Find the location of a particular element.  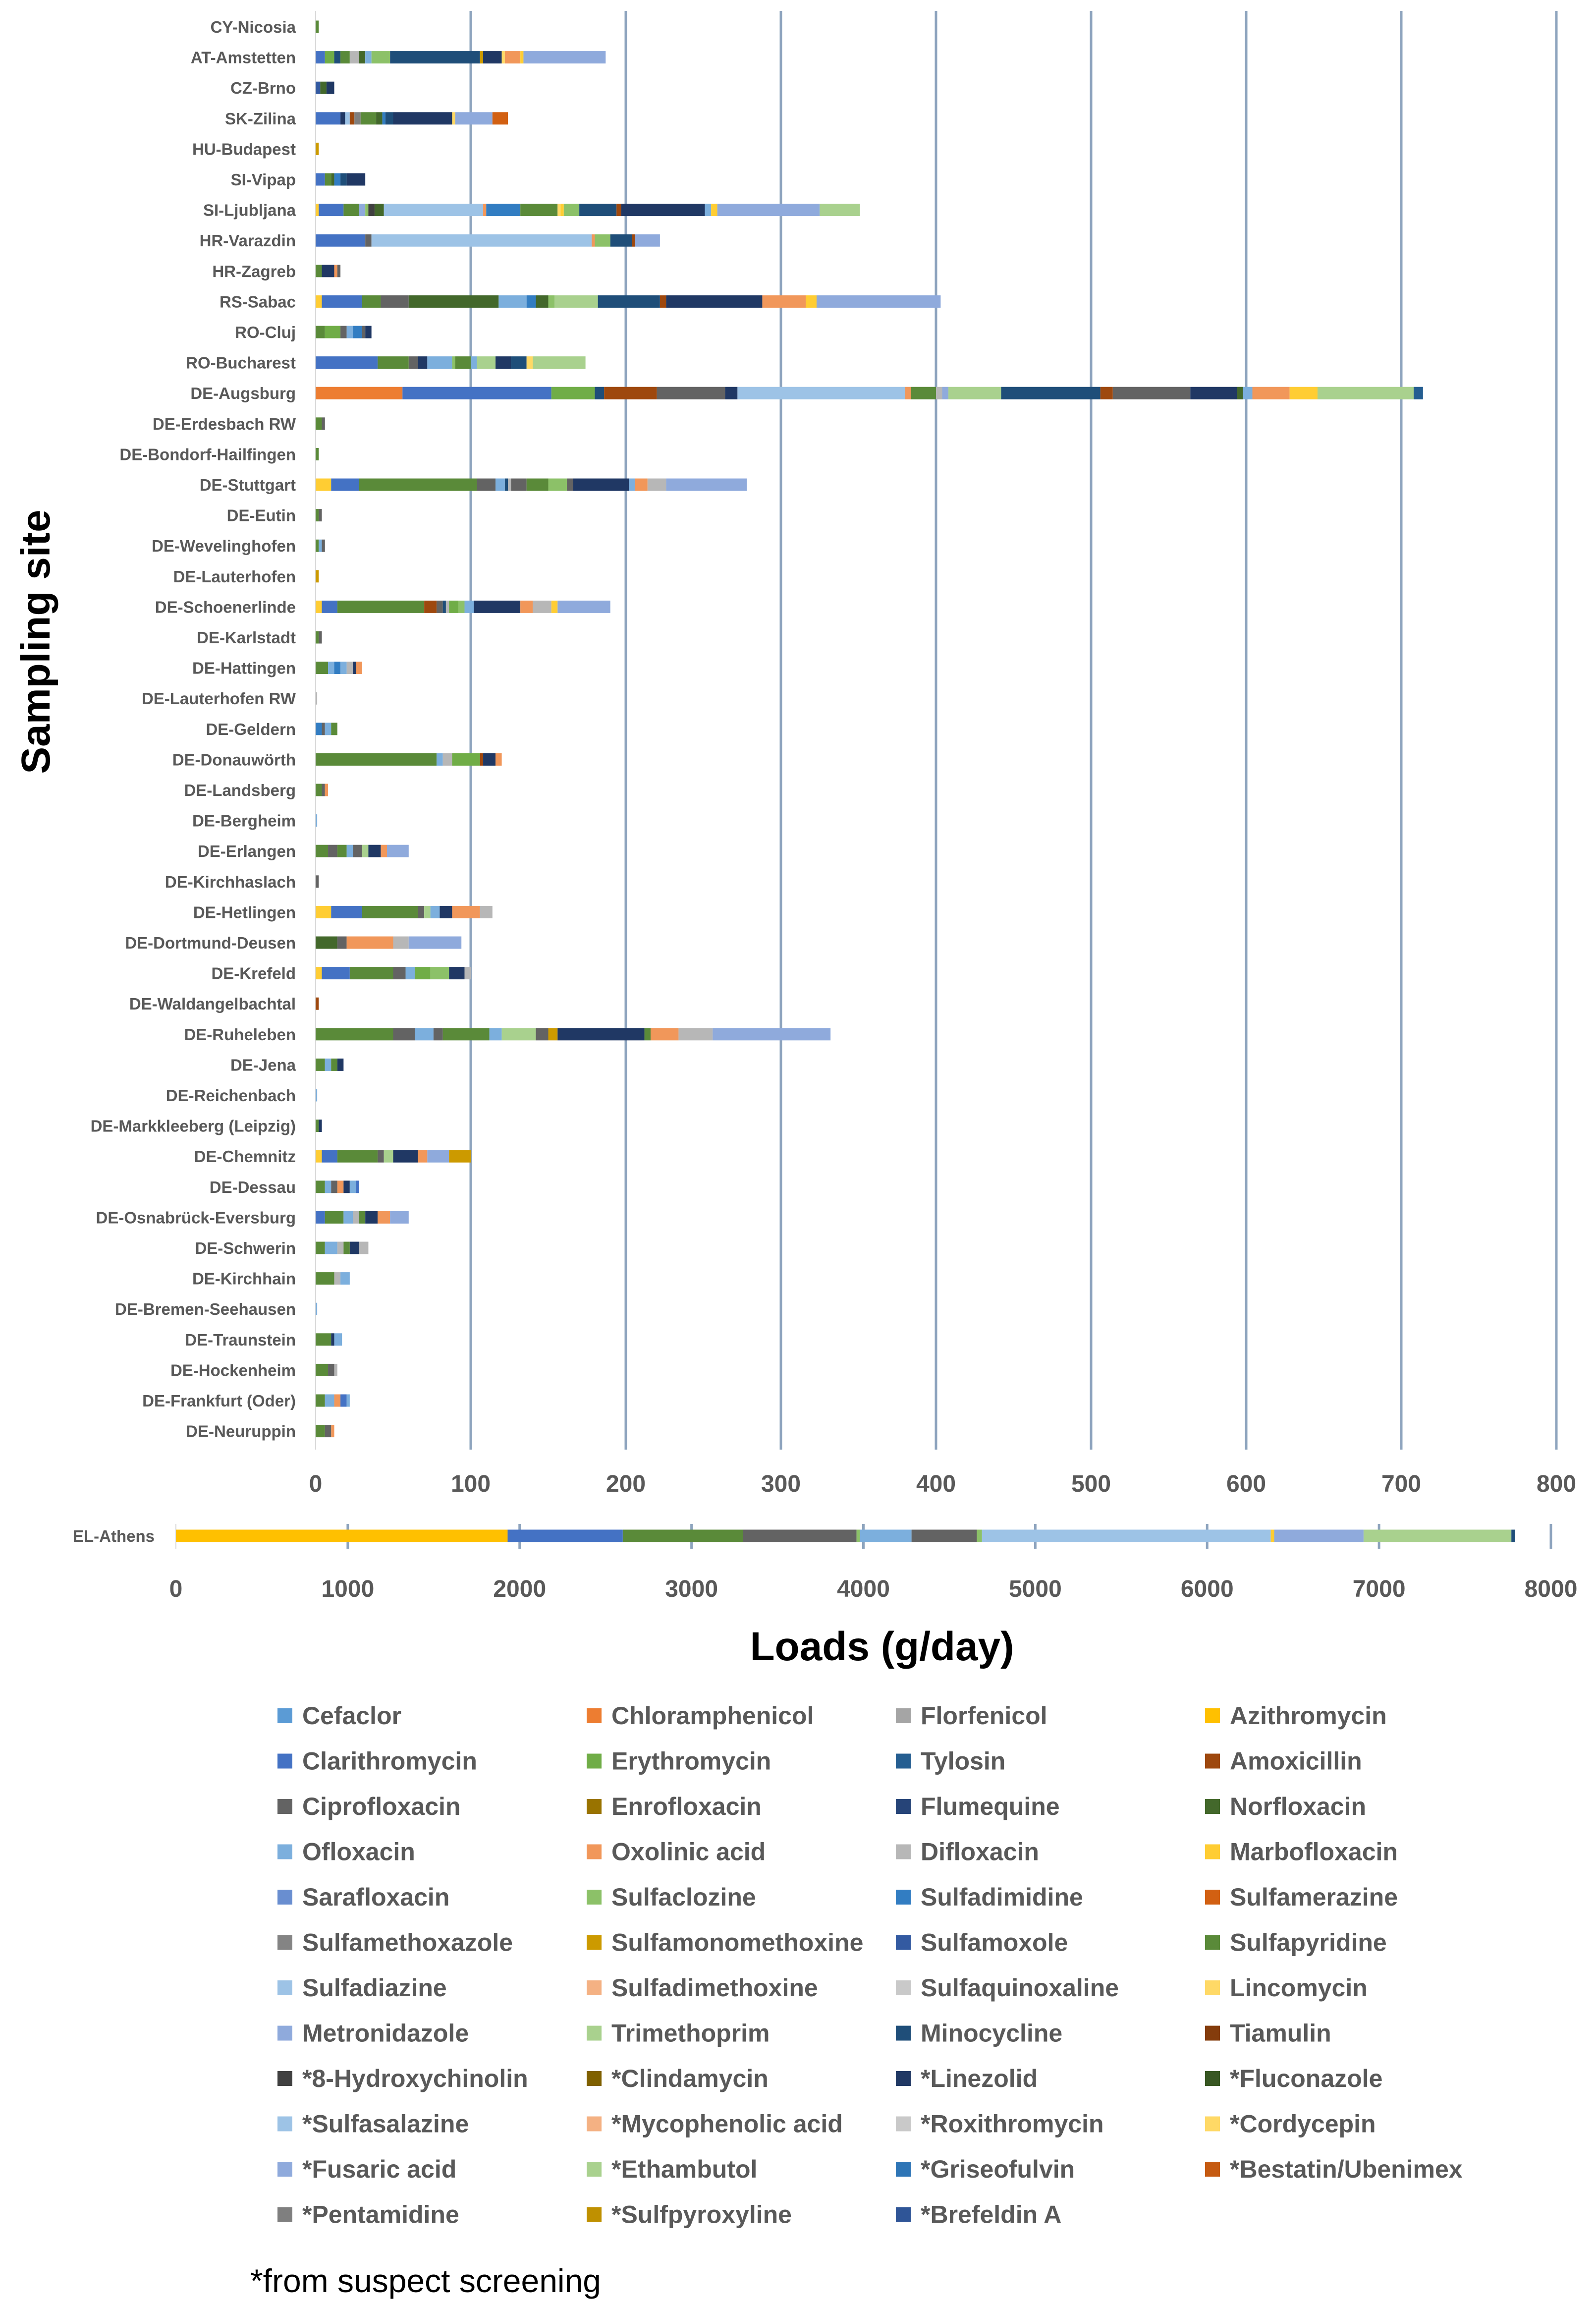

bar-segment-de-kirchhain-sulfapyridine is located at coordinates (325, 1278).